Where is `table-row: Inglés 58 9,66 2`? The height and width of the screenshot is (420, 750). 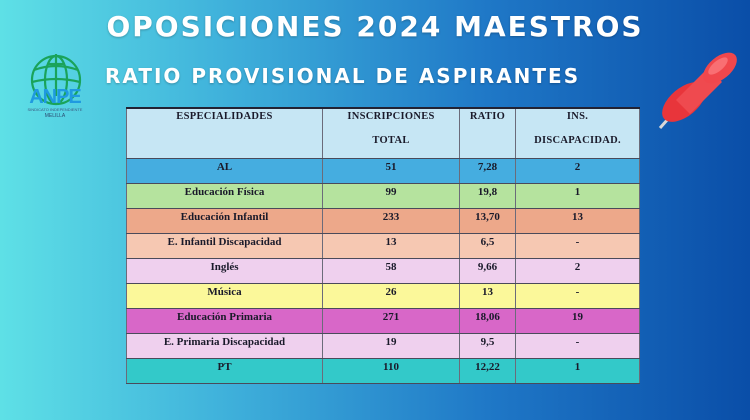 table-row: Inglés 58 9,66 2 is located at coordinates (383, 271).